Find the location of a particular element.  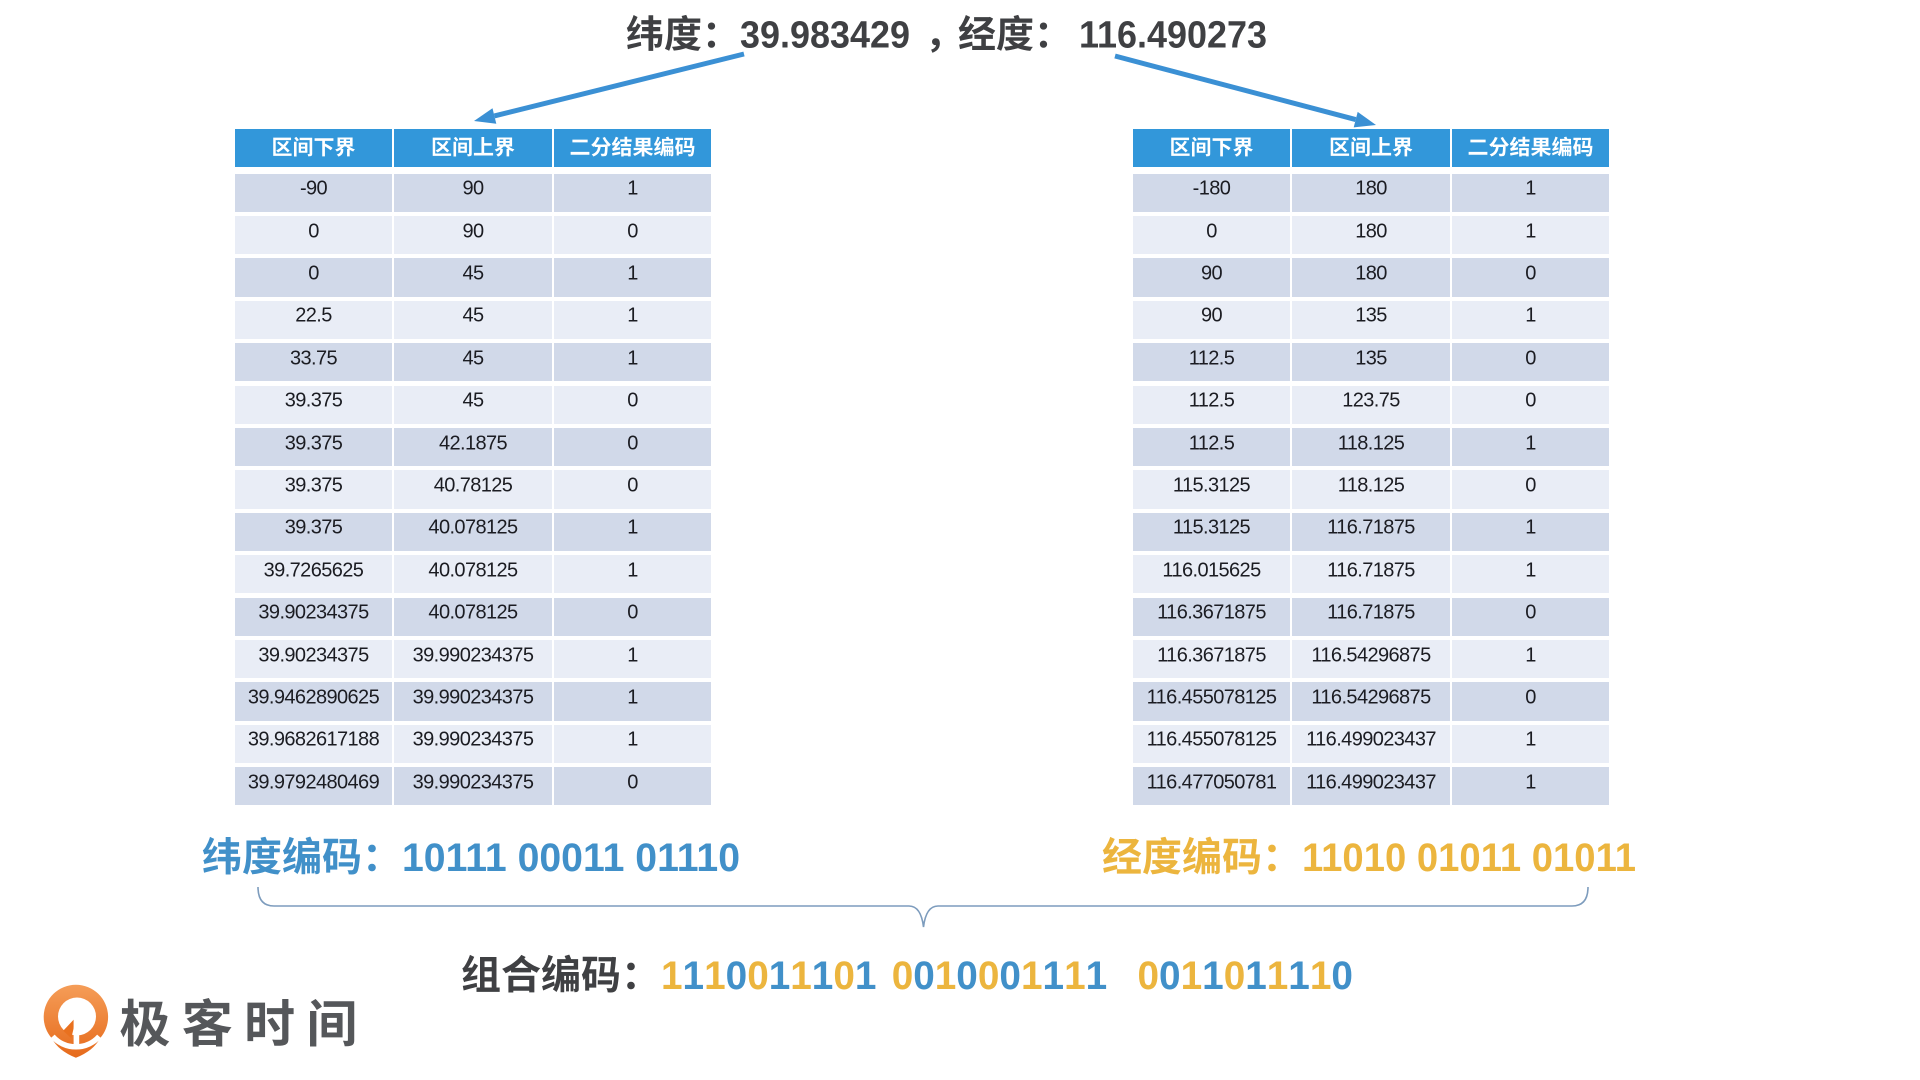

svg-text: 10111 00011 01110 is located at coordinates (571, 858).